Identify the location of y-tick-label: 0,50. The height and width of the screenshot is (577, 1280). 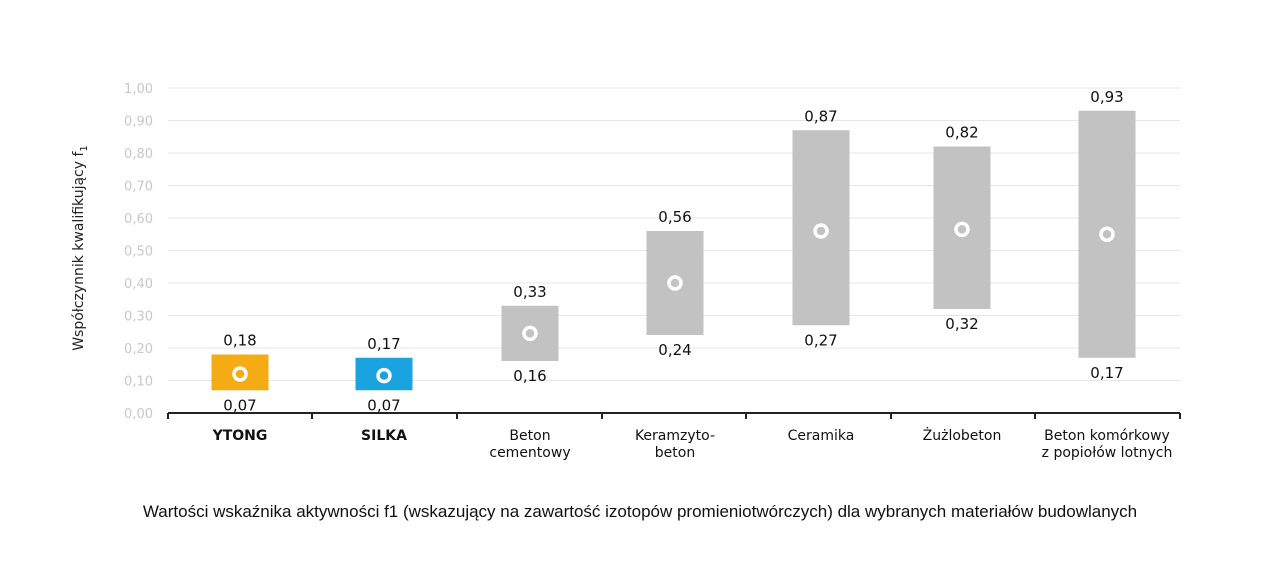
(138, 252).